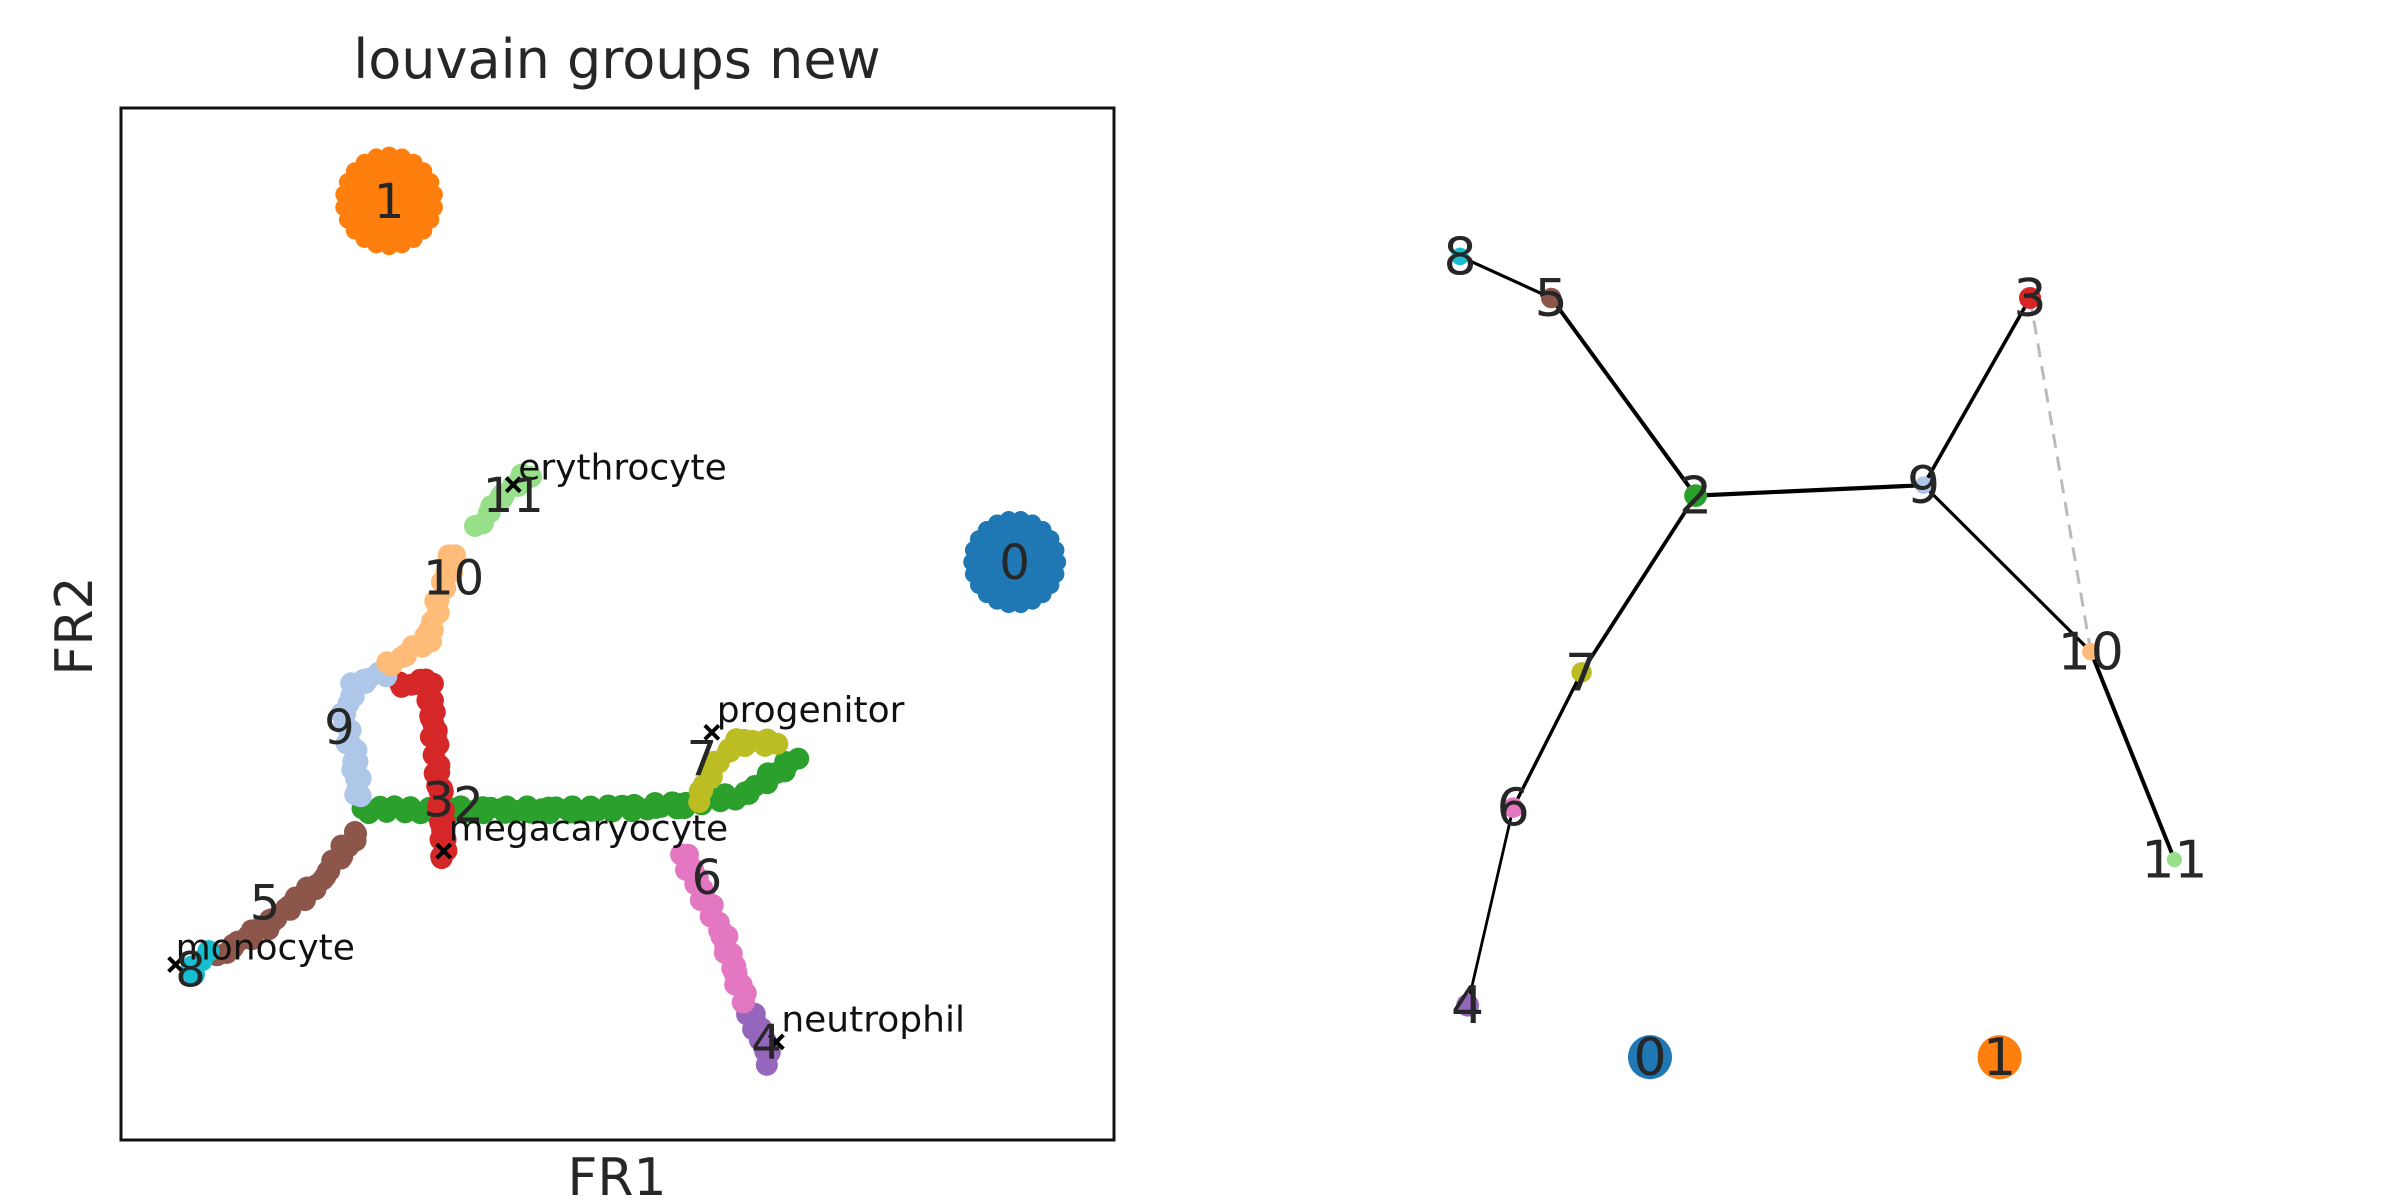  What do you see at coordinates (444, 851) in the screenshot?
I see `annotation-marker-megacaryocyte` at bounding box center [444, 851].